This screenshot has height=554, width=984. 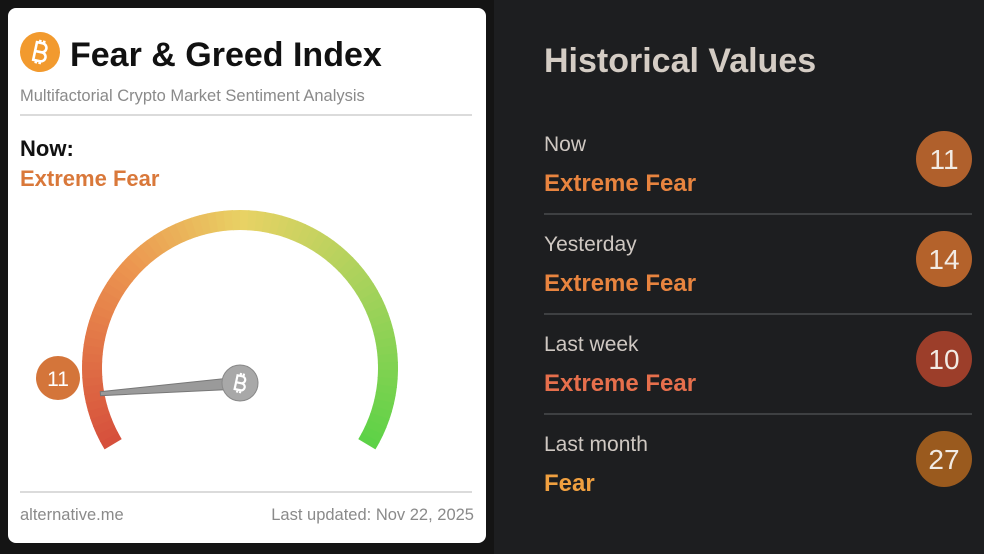 I want to click on row-label: Last week, so click(x=591, y=344).